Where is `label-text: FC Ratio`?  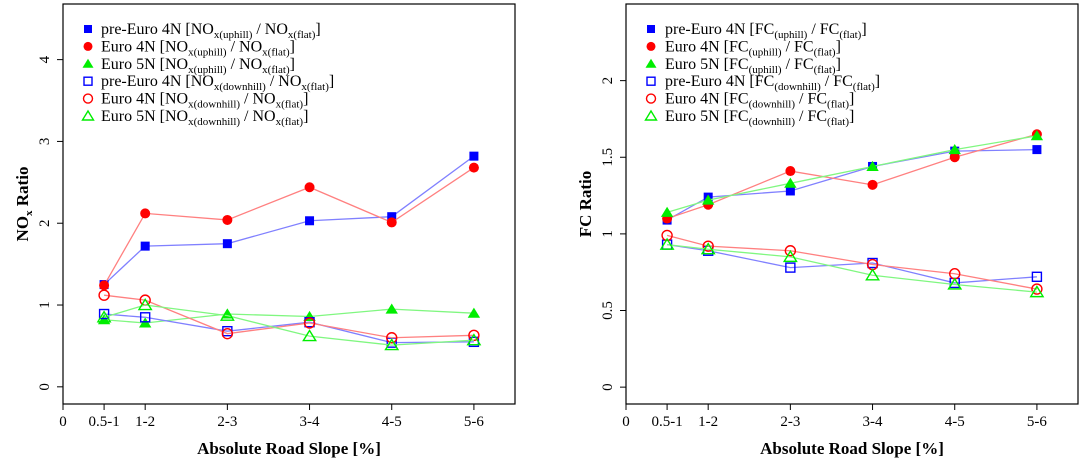
label-text: FC Ratio is located at coordinates (585, 204).